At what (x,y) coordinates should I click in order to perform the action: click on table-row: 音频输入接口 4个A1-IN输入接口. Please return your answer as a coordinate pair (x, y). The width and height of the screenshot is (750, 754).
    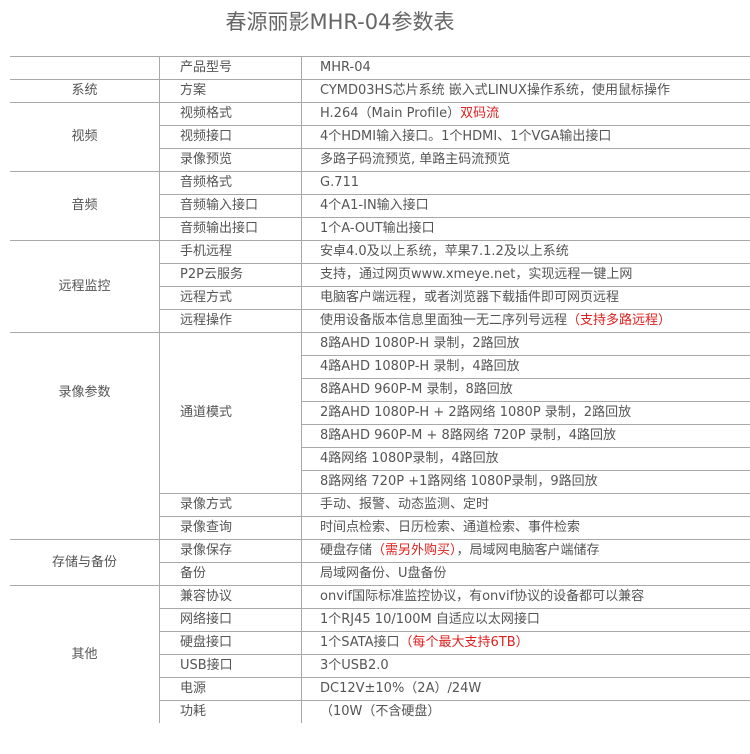
    Looking at the image, I should click on (380, 206).